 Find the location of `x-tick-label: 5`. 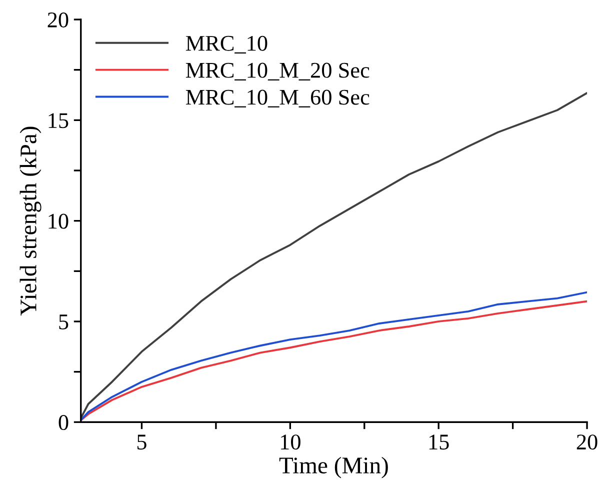

x-tick-label: 5 is located at coordinates (141, 442).